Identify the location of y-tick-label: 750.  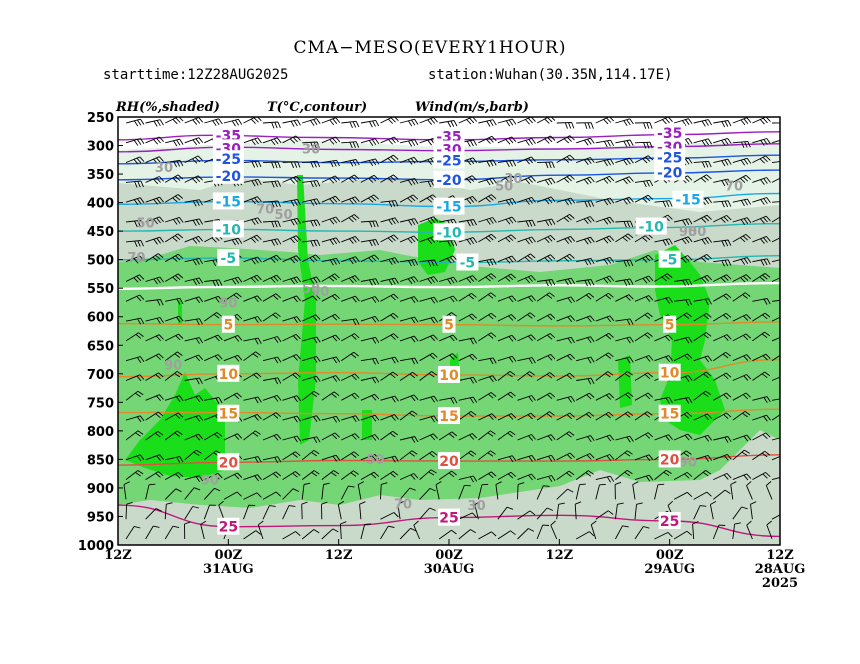
(100, 403).